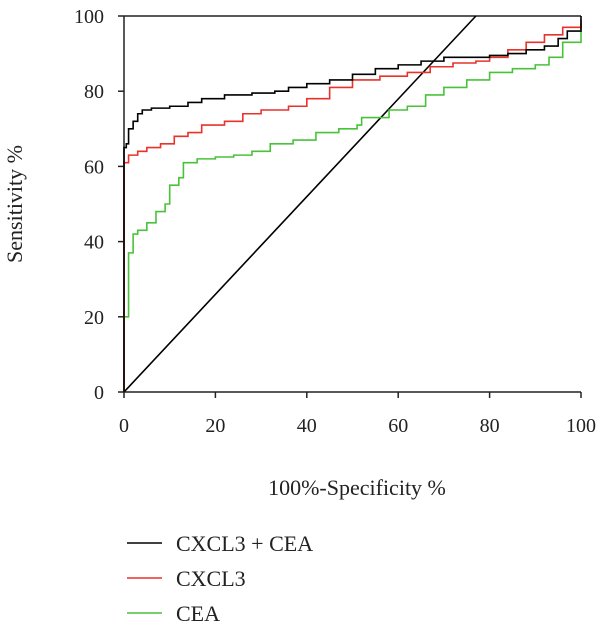 This screenshot has height=634, width=600. What do you see at coordinates (94, 92) in the screenshot?
I see `y-tick-label: 80` at bounding box center [94, 92].